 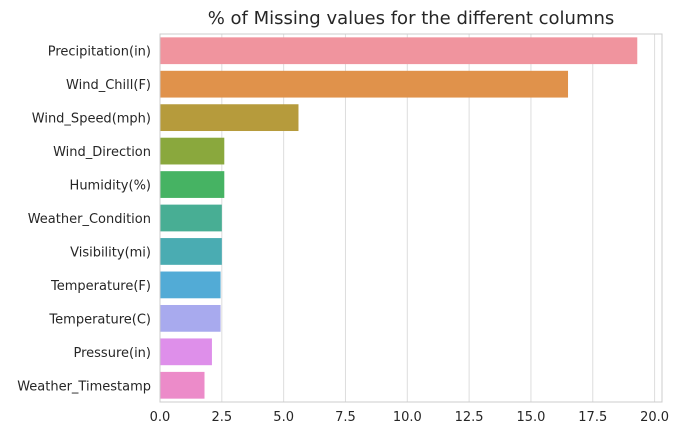 What do you see at coordinates (108, 85) in the screenshot?
I see `y-tick-label: Wind_Chill(F)` at bounding box center [108, 85].